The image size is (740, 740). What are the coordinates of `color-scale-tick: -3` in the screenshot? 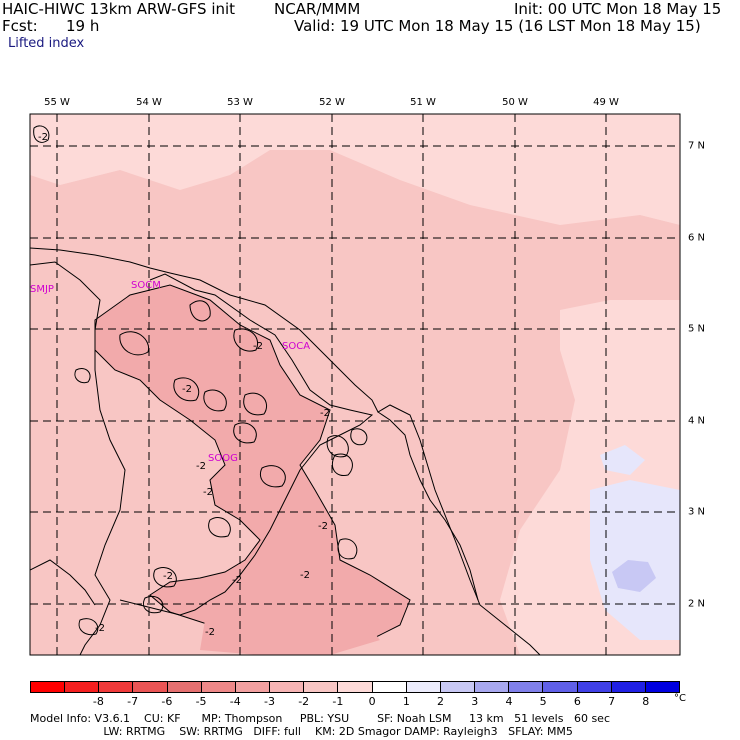 It's located at (269, 701).